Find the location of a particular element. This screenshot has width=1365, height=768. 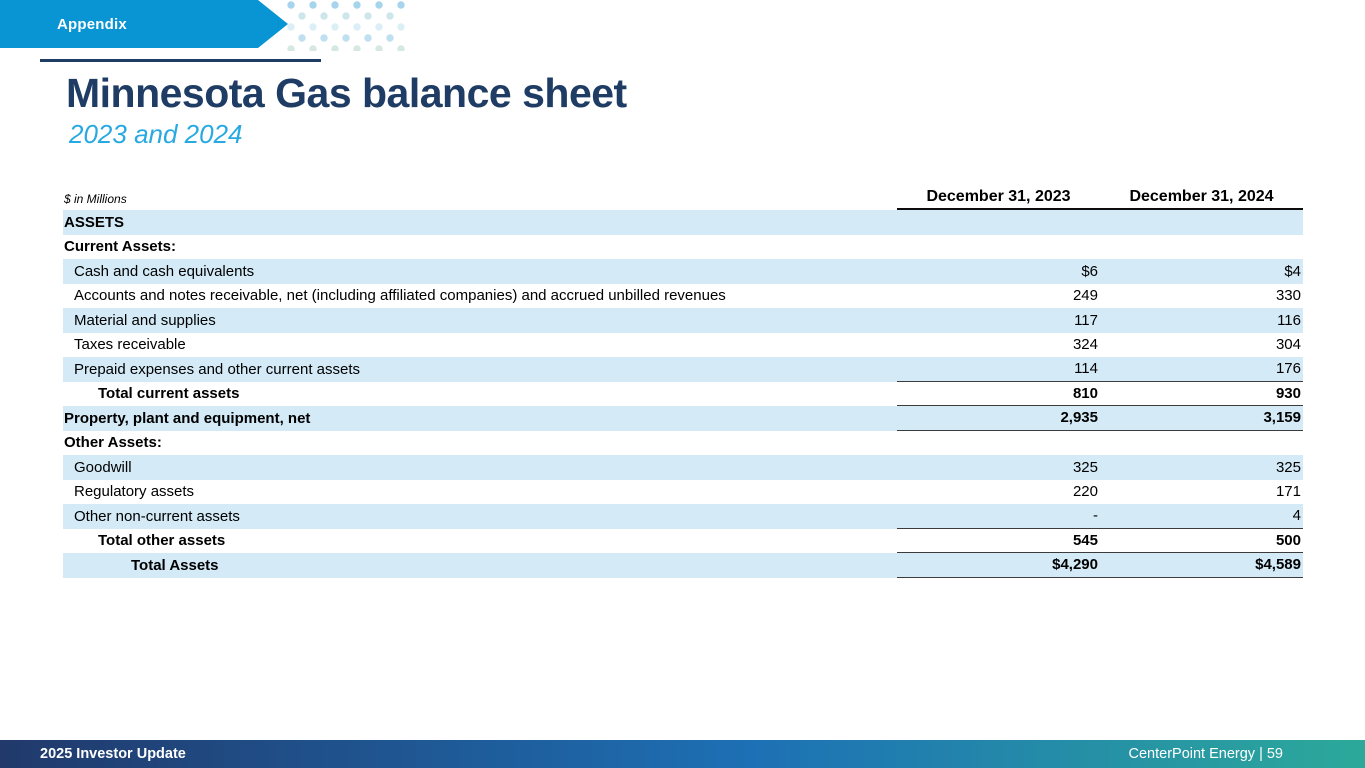

row-label: Total current assets is located at coordinates (169, 394).